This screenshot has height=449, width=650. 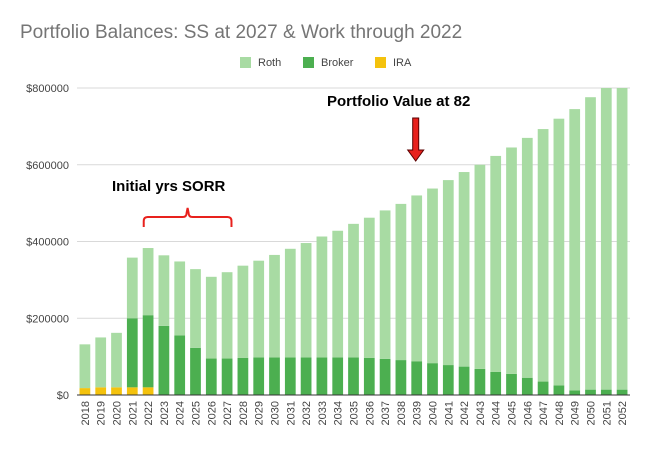 What do you see at coordinates (434, 413) in the screenshot?
I see `x-tick-label: 2040` at bounding box center [434, 413].